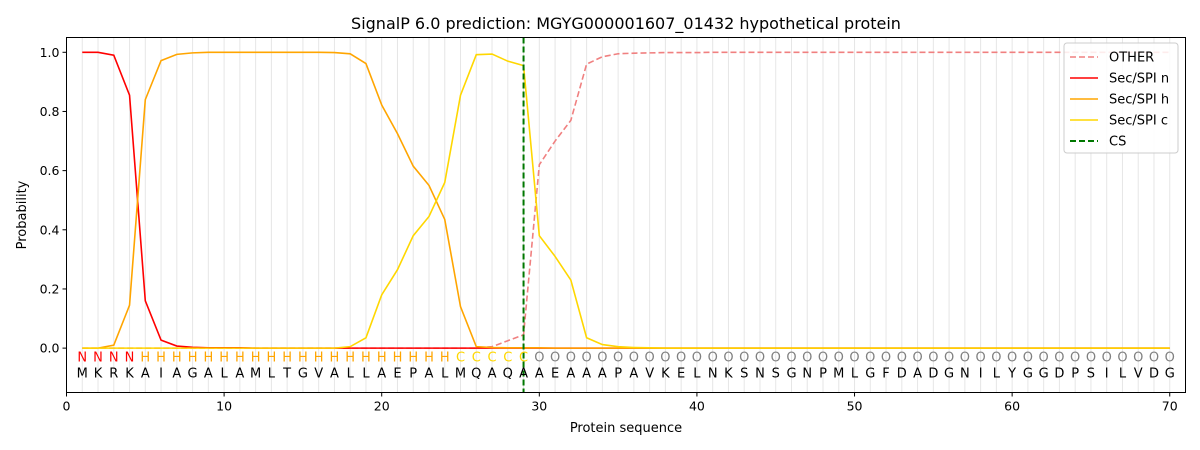 This screenshot has width=1200, height=450. Describe the element at coordinates (649, 374) in the screenshot. I see `sequence-residue: V` at that location.